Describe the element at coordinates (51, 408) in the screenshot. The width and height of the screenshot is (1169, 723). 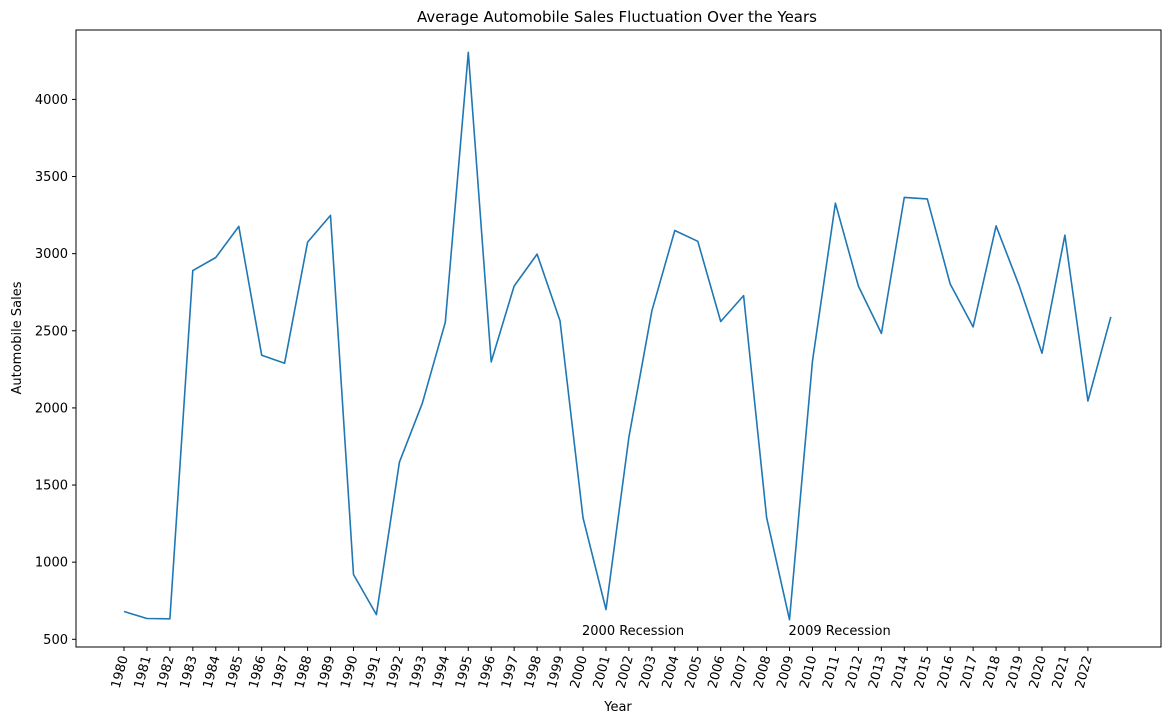
I see `y-tick-label: 2000` at that location.